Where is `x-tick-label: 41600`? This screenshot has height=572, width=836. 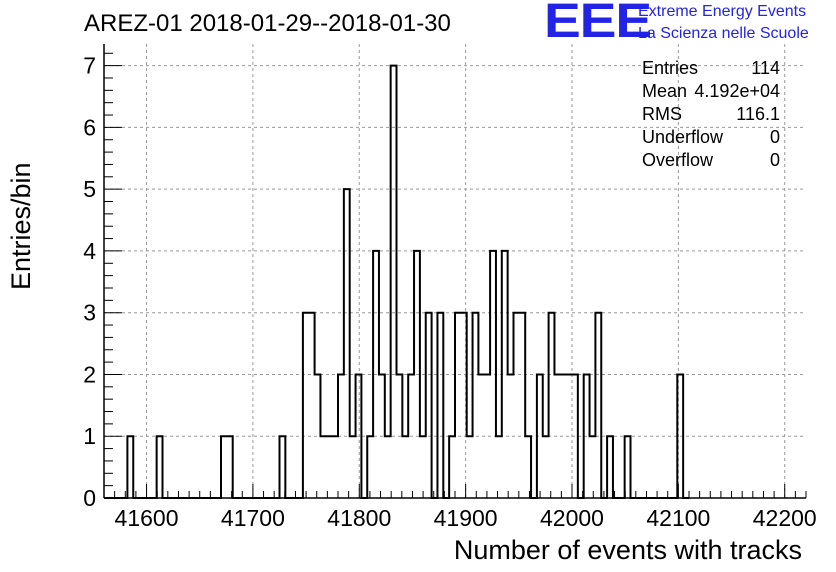 x-tick-label: 41600 is located at coordinates (147, 518).